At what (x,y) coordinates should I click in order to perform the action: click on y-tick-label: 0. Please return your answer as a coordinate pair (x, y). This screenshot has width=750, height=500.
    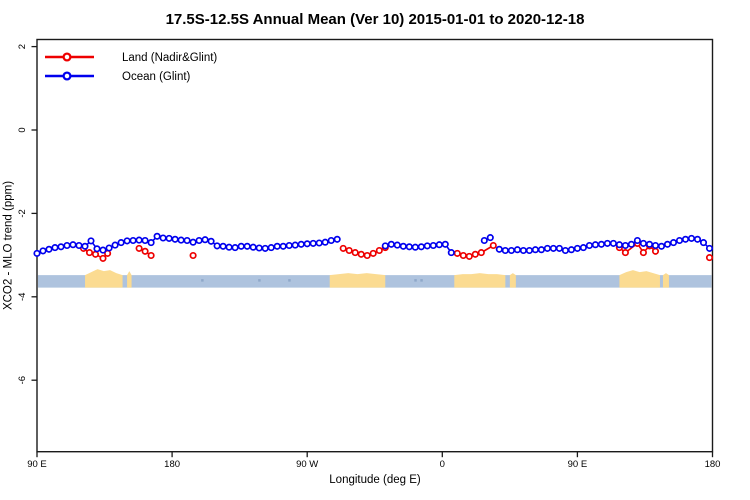
    Looking at the image, I should click on (22, 129).